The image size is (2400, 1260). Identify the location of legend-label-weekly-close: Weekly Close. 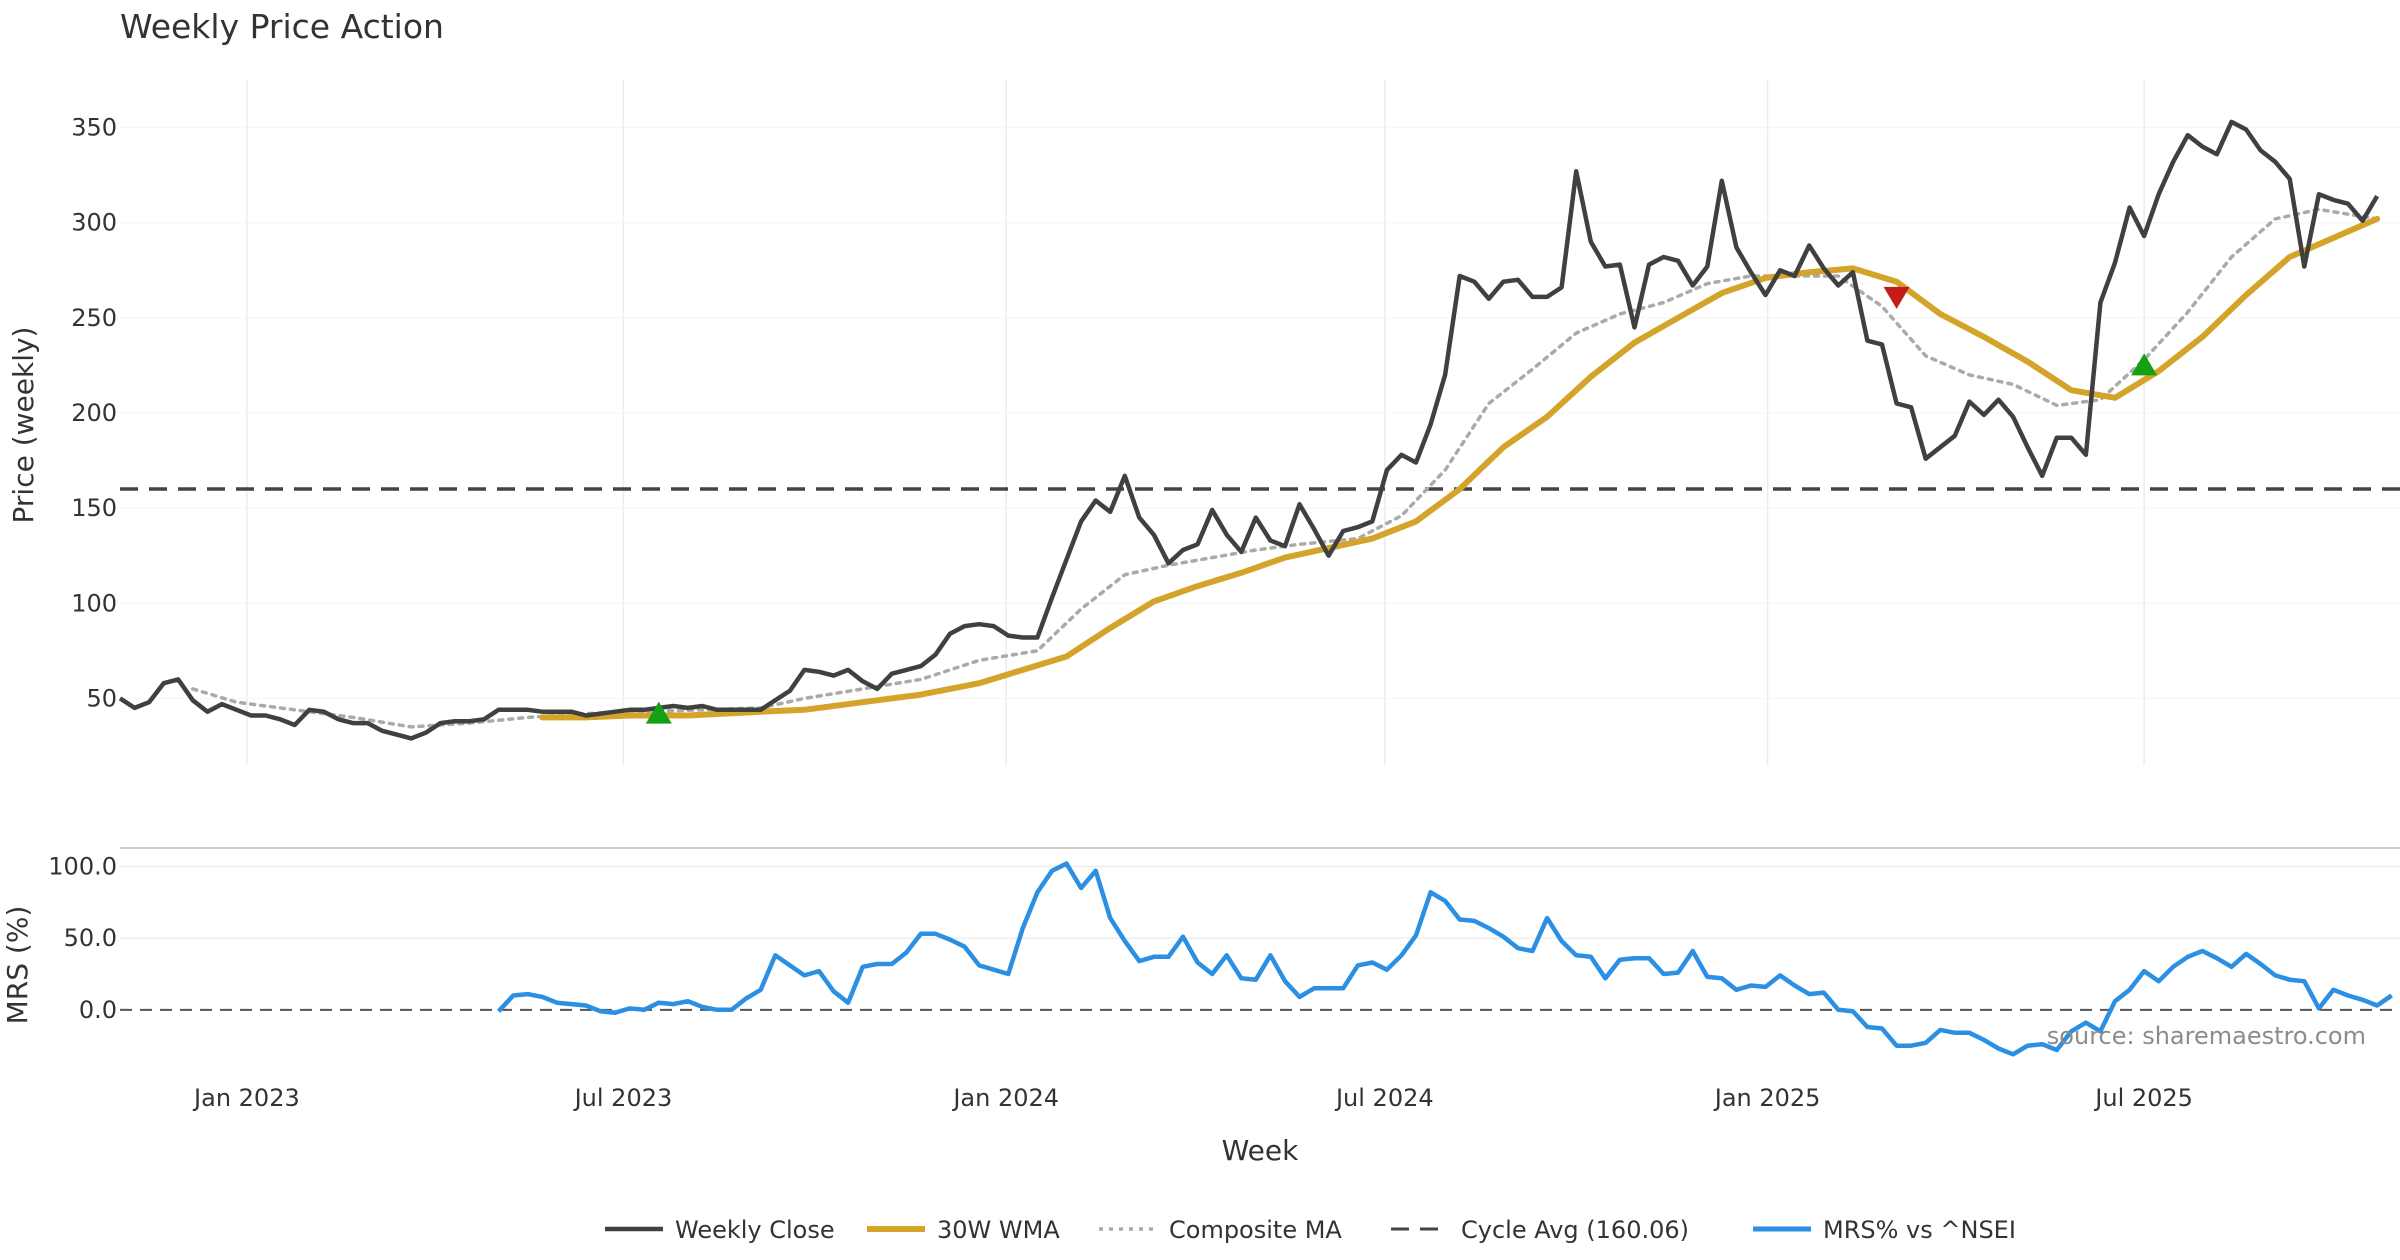
(755, 1230).